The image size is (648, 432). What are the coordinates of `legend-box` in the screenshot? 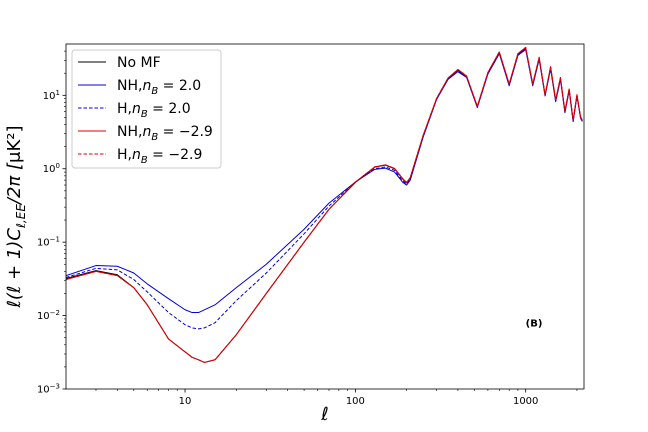 It's located at (146, 109).